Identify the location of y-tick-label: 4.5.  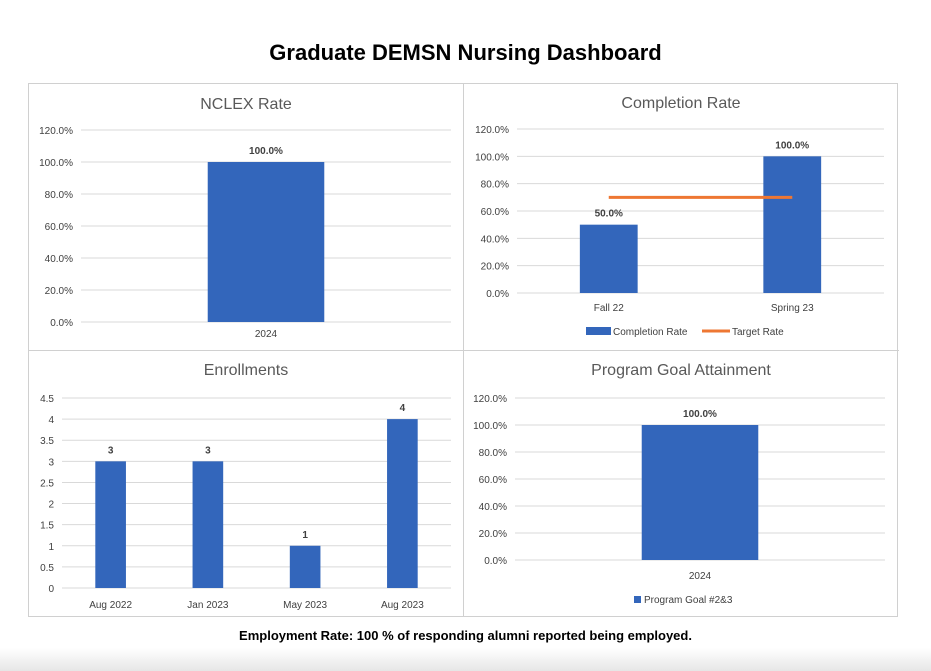
(47, 399).